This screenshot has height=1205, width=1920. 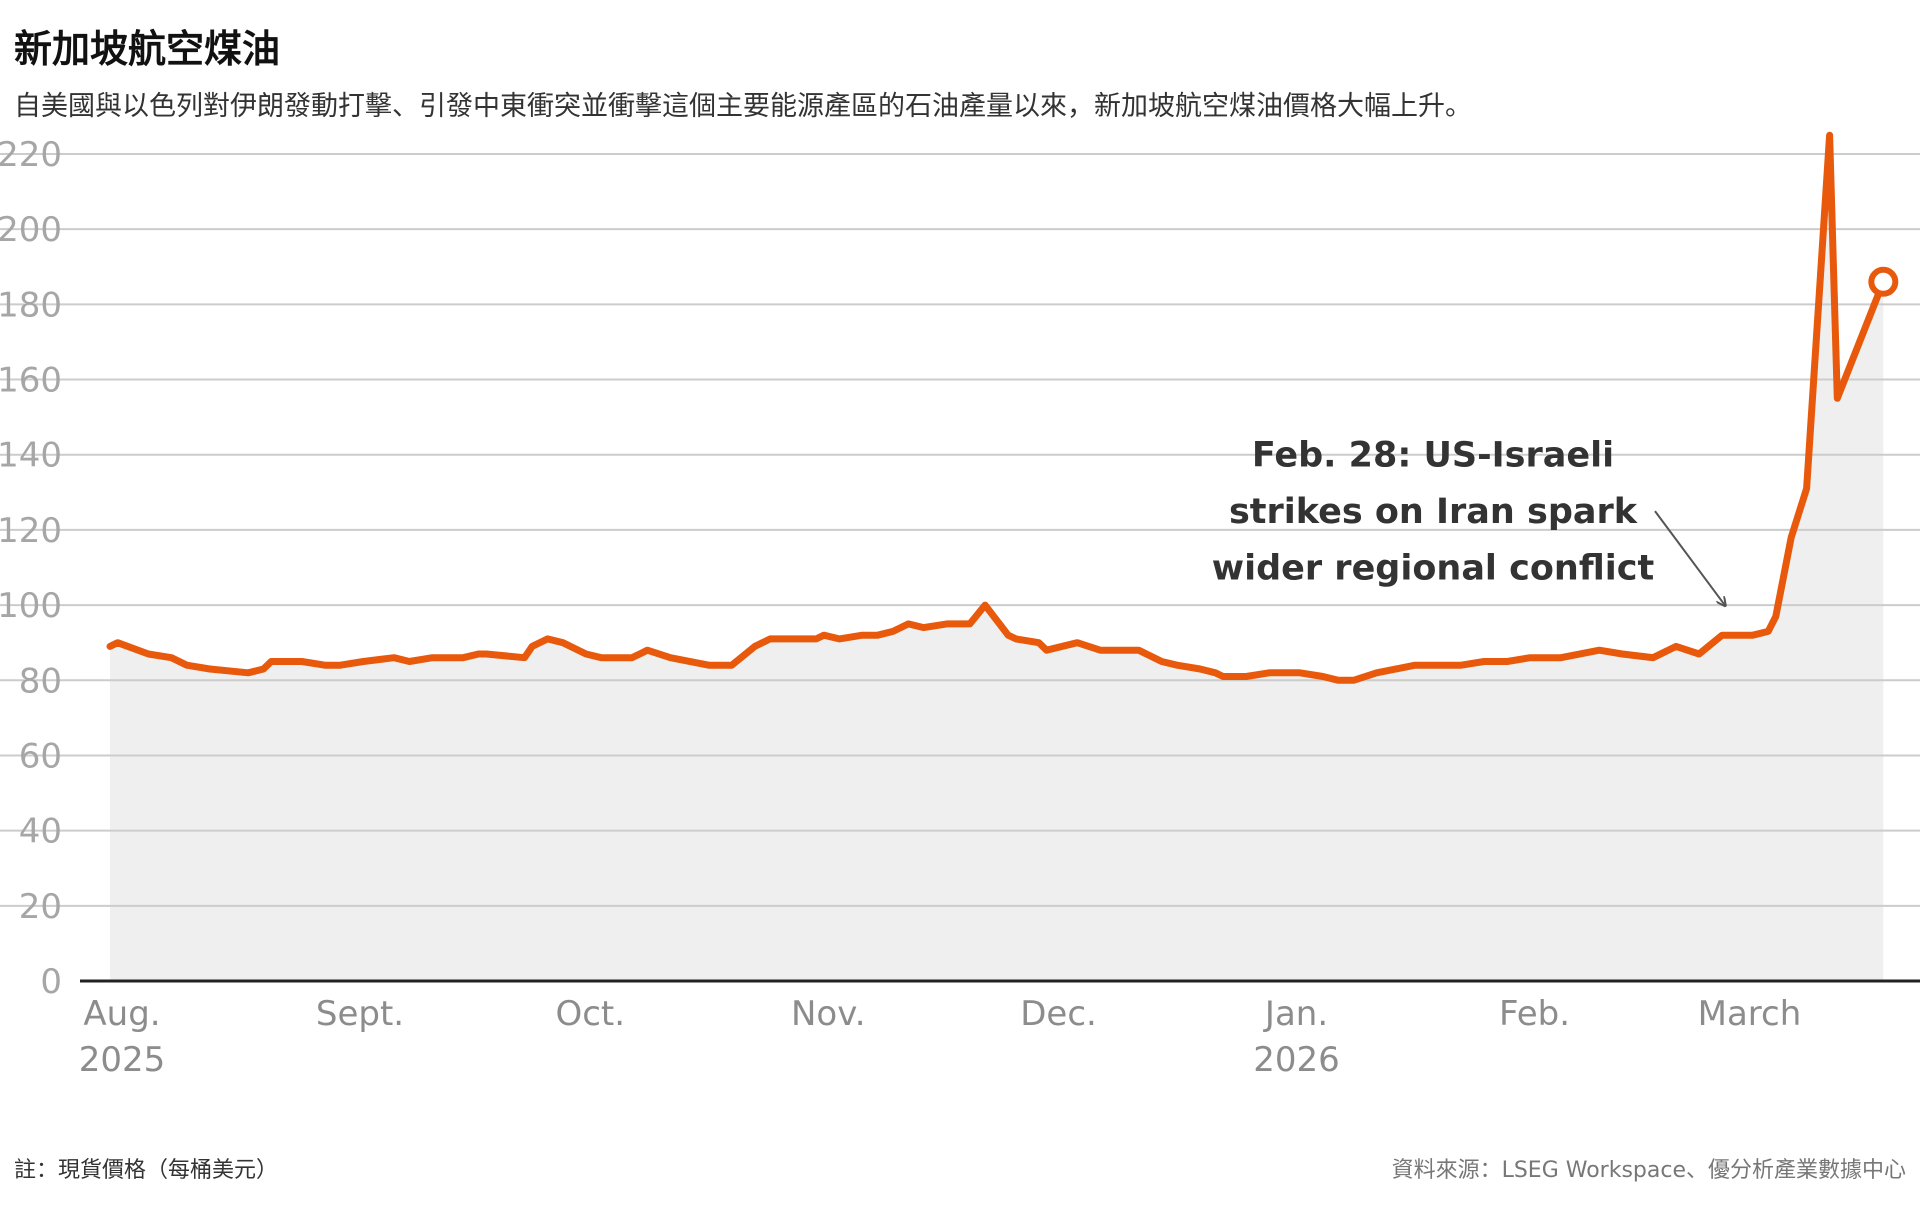 I want to click on y-tick-label: 160, so click(x=31, y=381).